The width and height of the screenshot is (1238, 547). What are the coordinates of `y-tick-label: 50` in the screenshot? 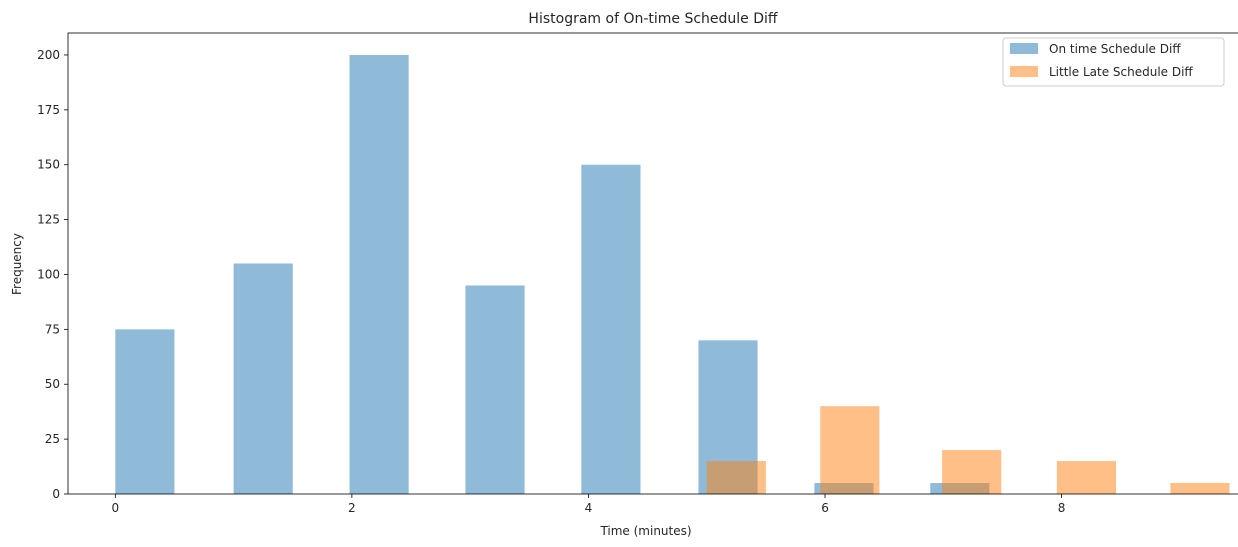 It's located at (52, 384).